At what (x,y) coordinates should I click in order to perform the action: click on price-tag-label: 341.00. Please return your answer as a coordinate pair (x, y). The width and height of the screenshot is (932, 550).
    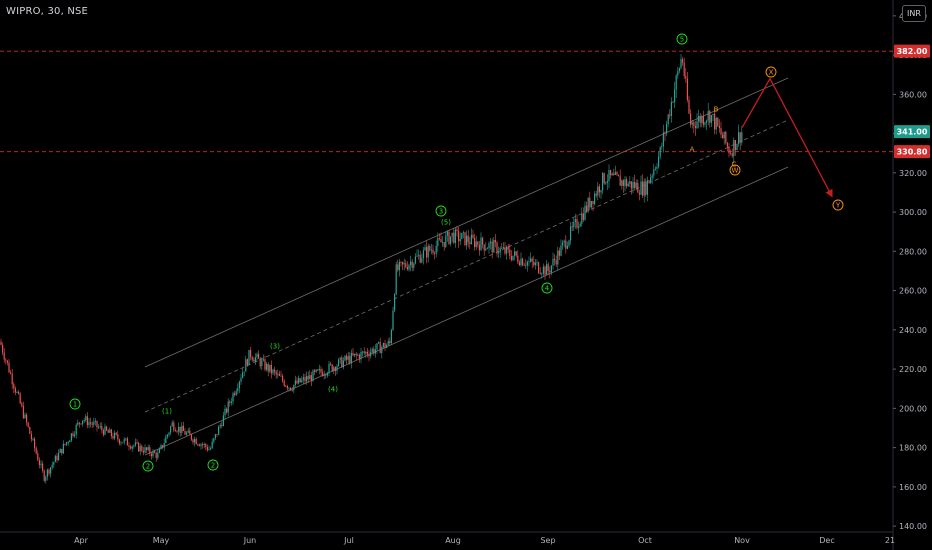
    Looking at the image, I should click on (912, 132).